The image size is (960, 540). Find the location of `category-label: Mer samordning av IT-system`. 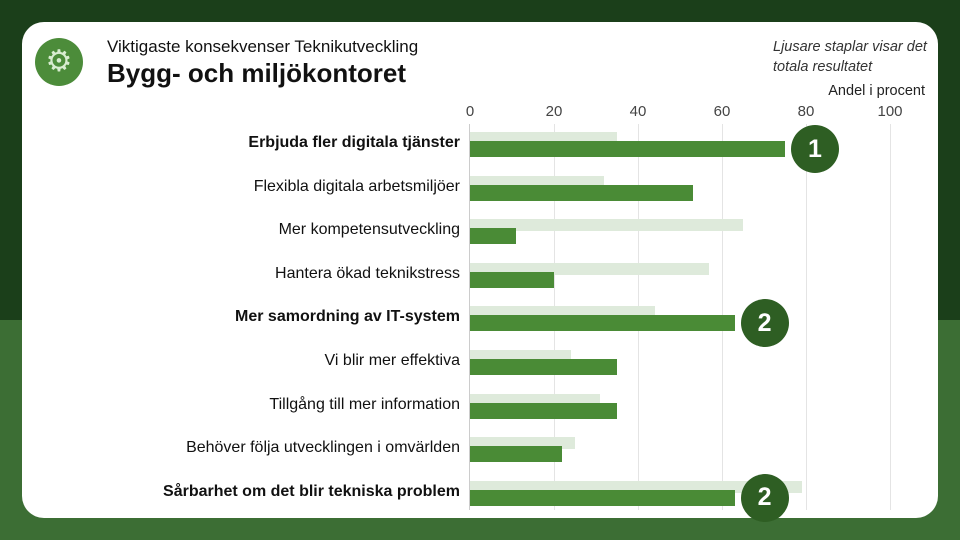

category-label: Mer samordning av IT-system is located at coordinates (347, 317).